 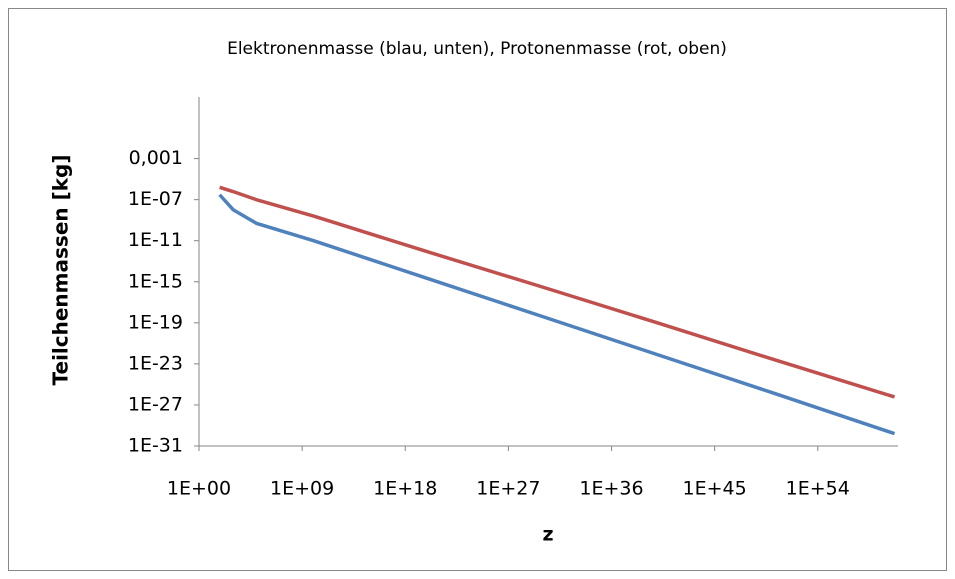 What do you see at coordinates (199, 489) in the screenshot?
I see `x-tick-label: 1E+00` at bounding box center [199, 489].